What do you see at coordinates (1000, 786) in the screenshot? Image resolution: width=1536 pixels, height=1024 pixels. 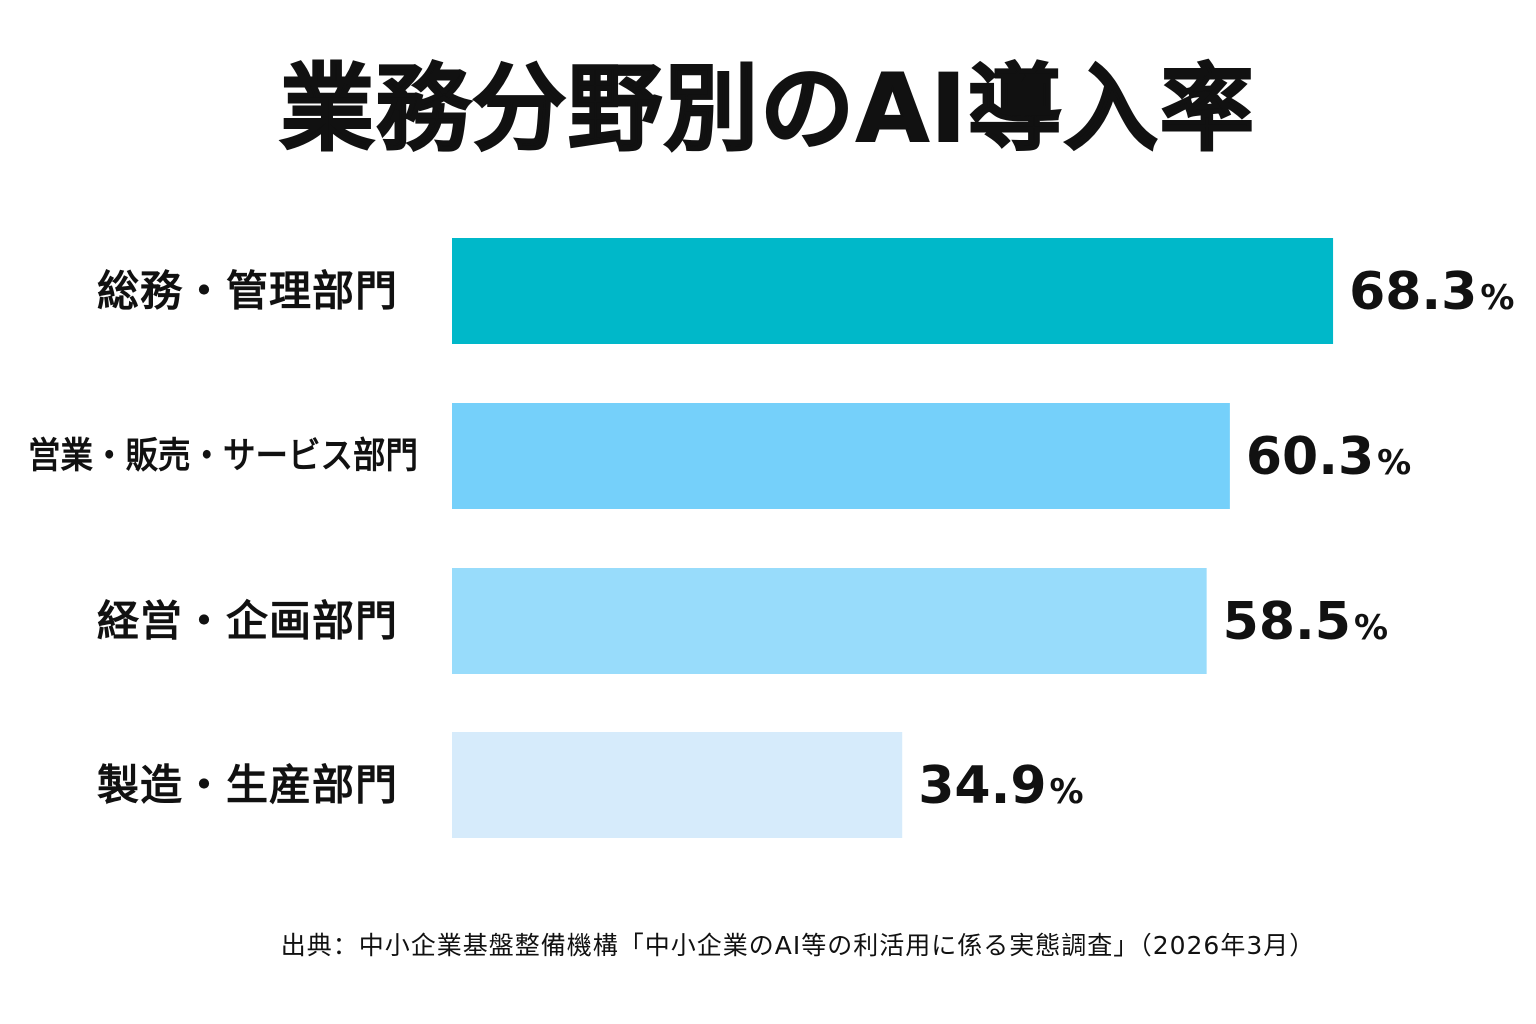 I see `value-label-4: 34.9%` at bounding box center [1000, 786].